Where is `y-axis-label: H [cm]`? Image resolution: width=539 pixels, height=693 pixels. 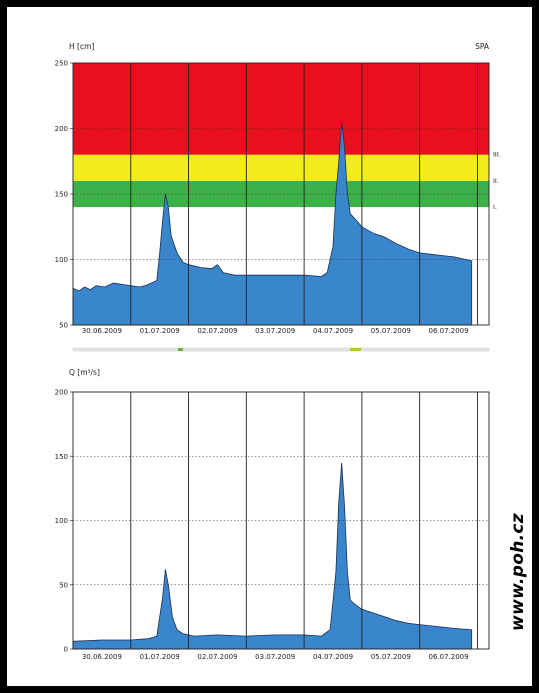
y-axis-label: H [cm] is located at coordinates (81, 46).